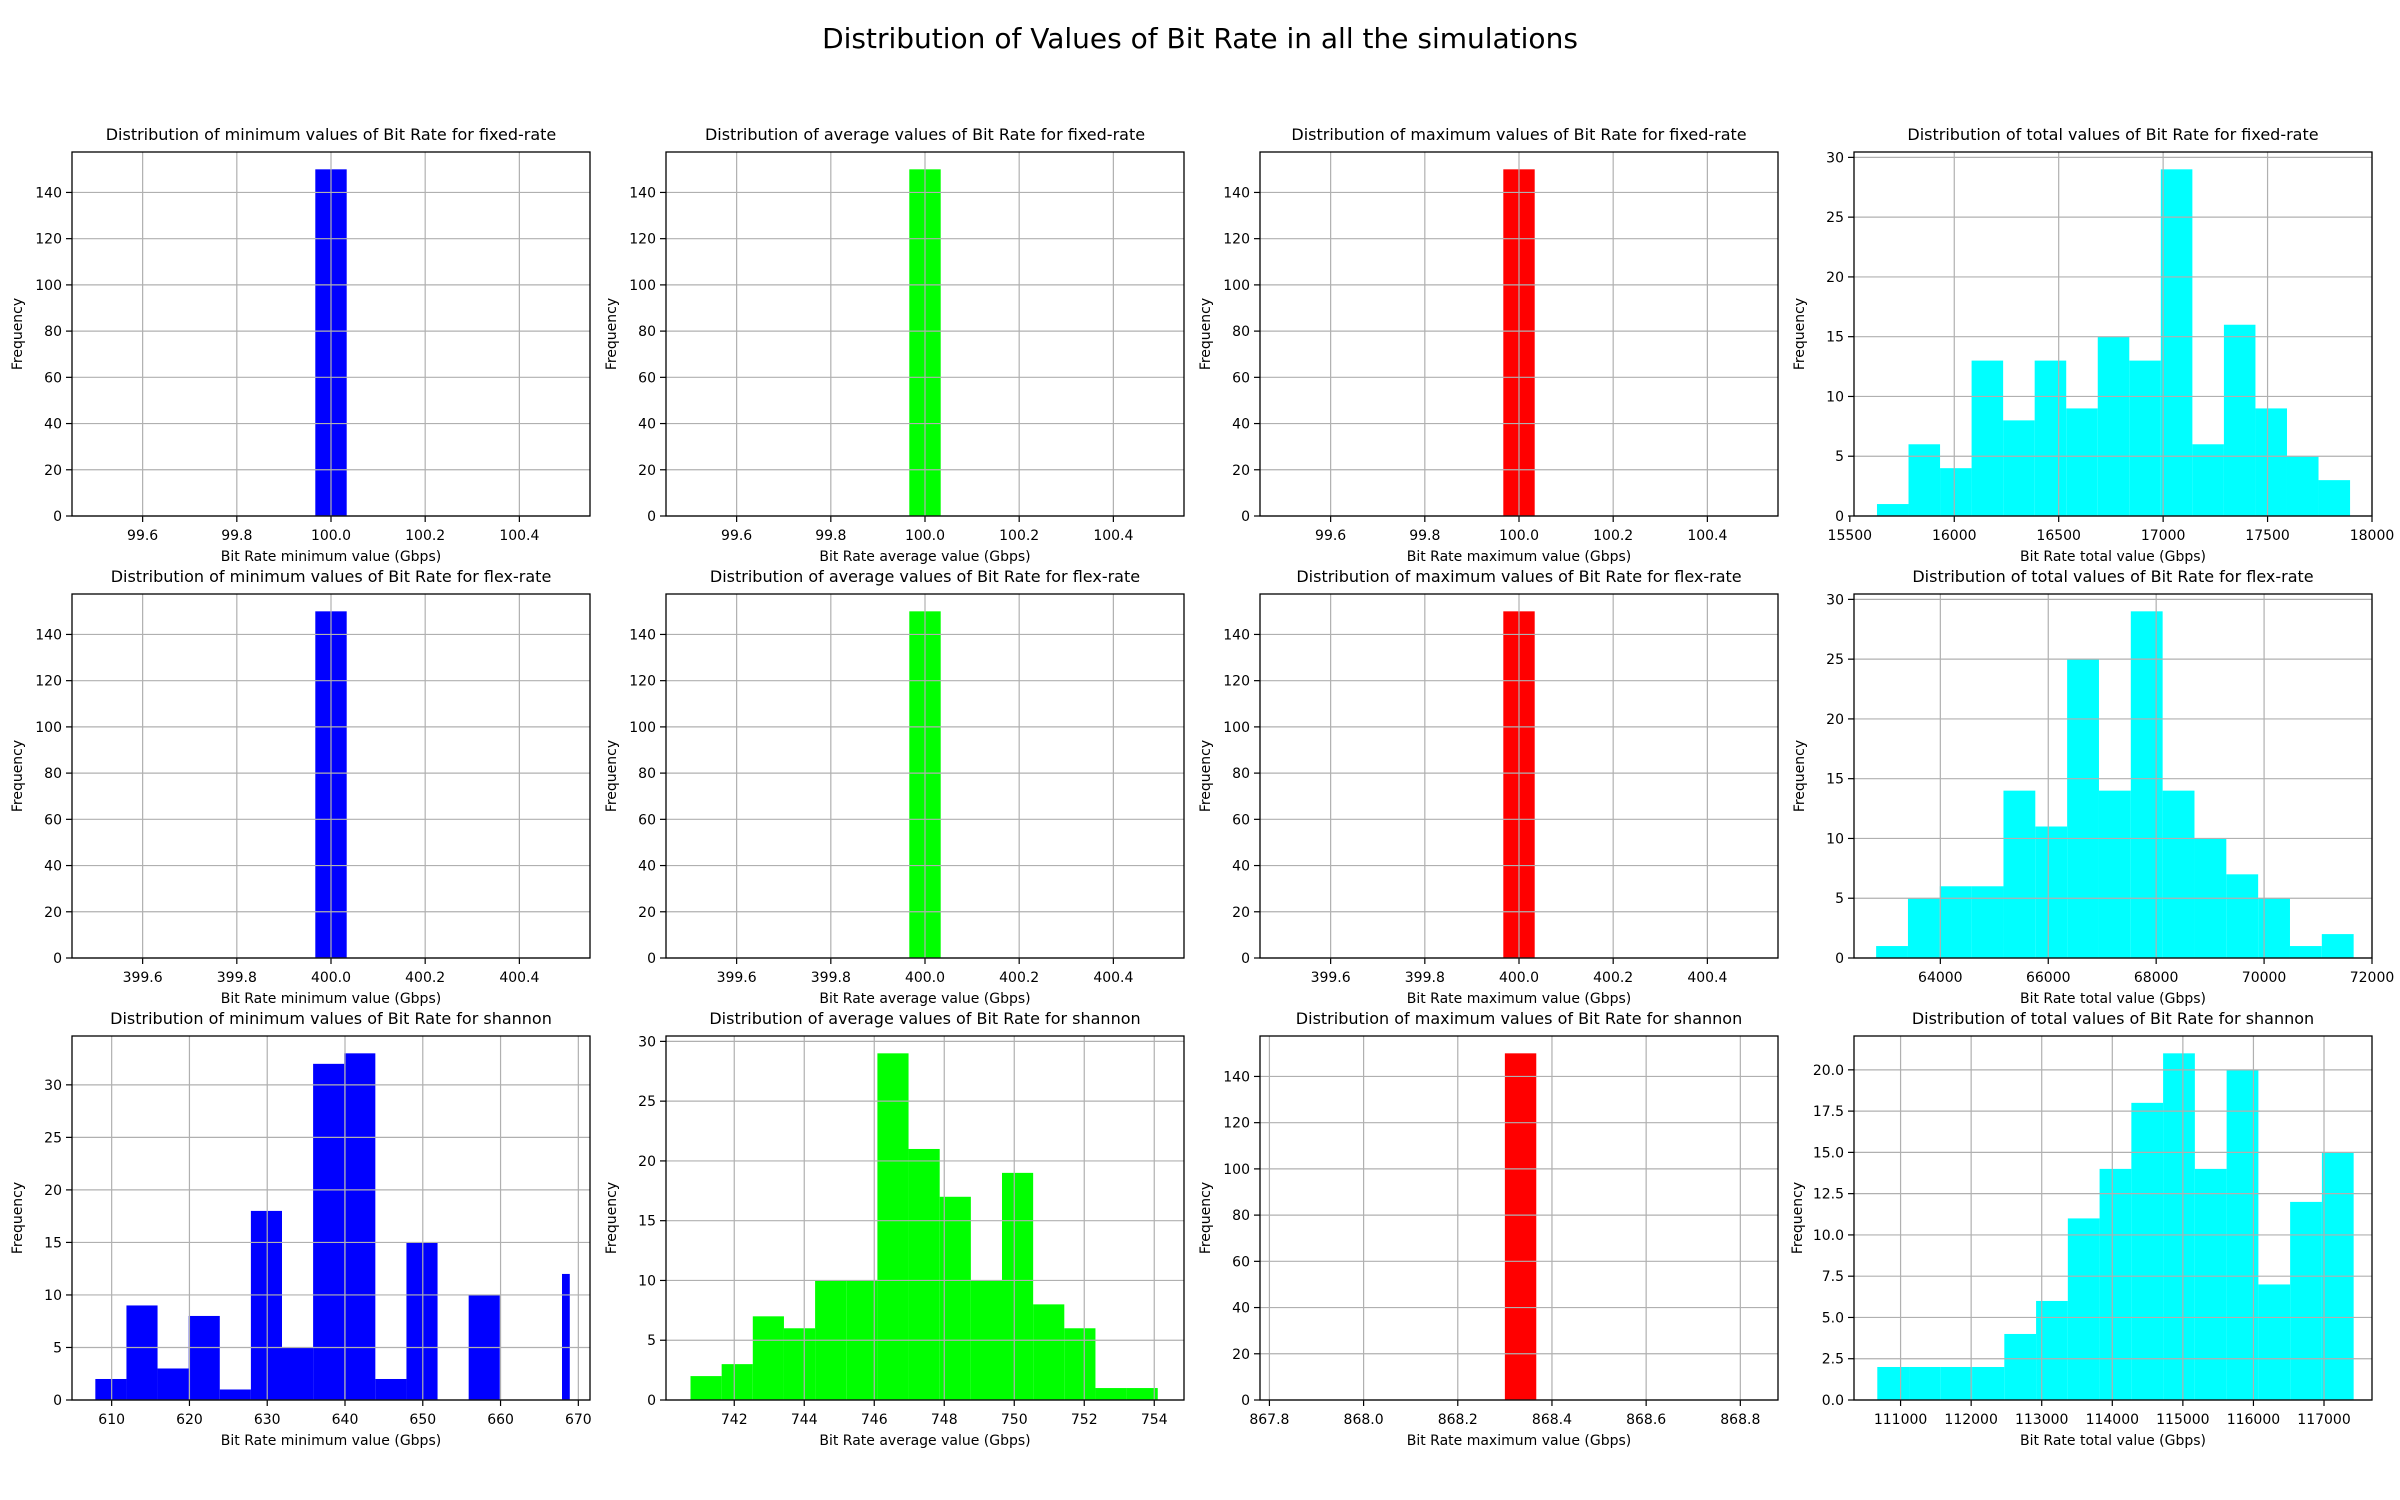 The height and width of the screenshot is (1500, 2400). What do you see at coordinates (1364, 1420) in the screenshot?
I see `x-tick-label: 868.0` at bounding box center [1364, 1420].